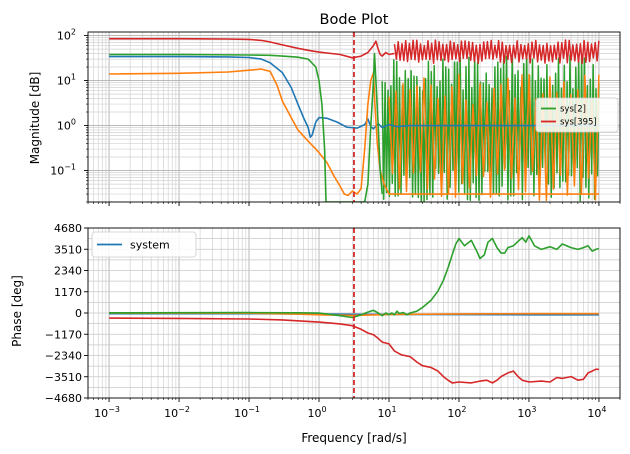 This screenshot has height=454, width=630. What do you see at coordinates (66, 125) in the screenshot?
I see `y-tick-label: 10⁰` at bounding box center [66, 125].